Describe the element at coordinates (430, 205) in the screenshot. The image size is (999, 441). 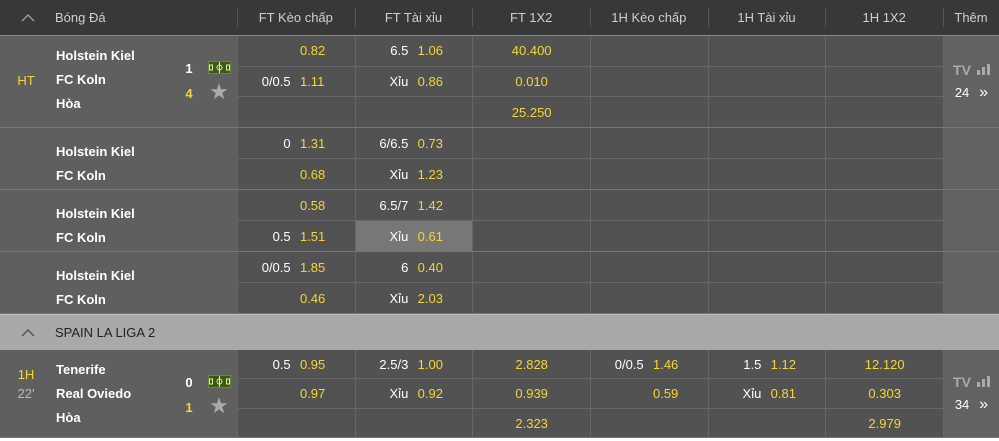
I see `odds-value: 1.42` at that location.